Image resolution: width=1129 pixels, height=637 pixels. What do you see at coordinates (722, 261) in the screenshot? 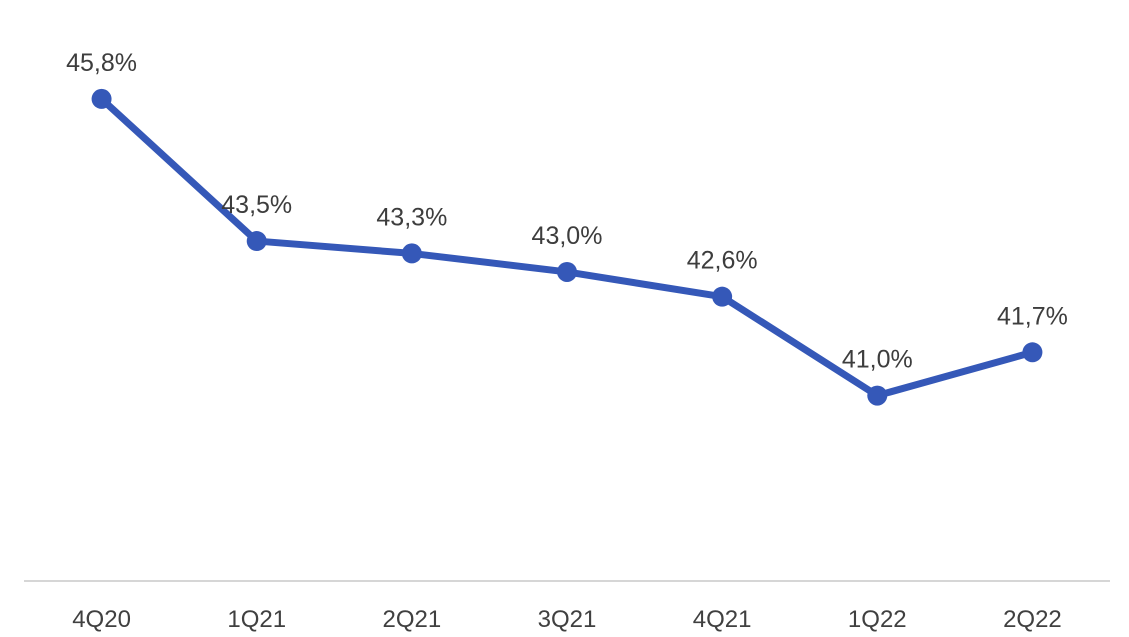
I see `data-point-label: 42,6%` at bounding box center [722, 261].